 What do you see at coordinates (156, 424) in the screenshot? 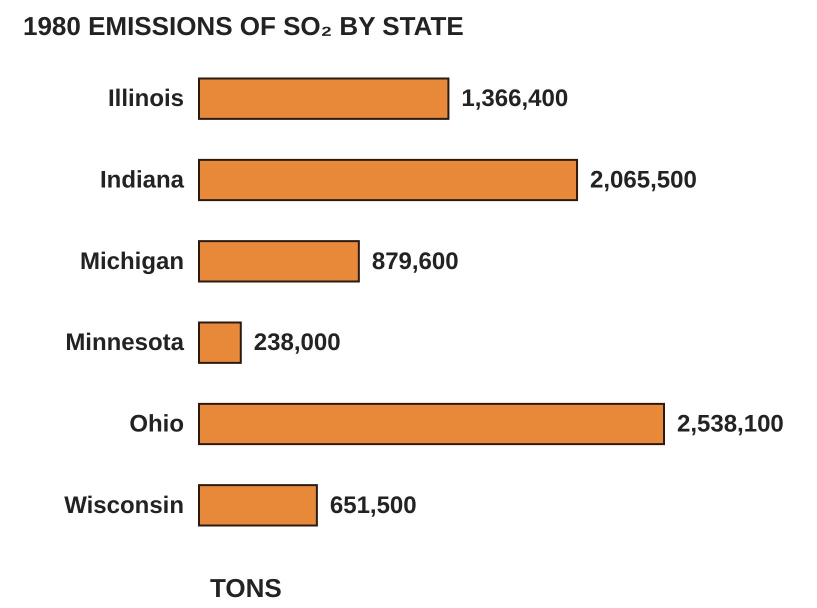
I see `y-tick-label: Ohio` at bounding box center [156, 424].